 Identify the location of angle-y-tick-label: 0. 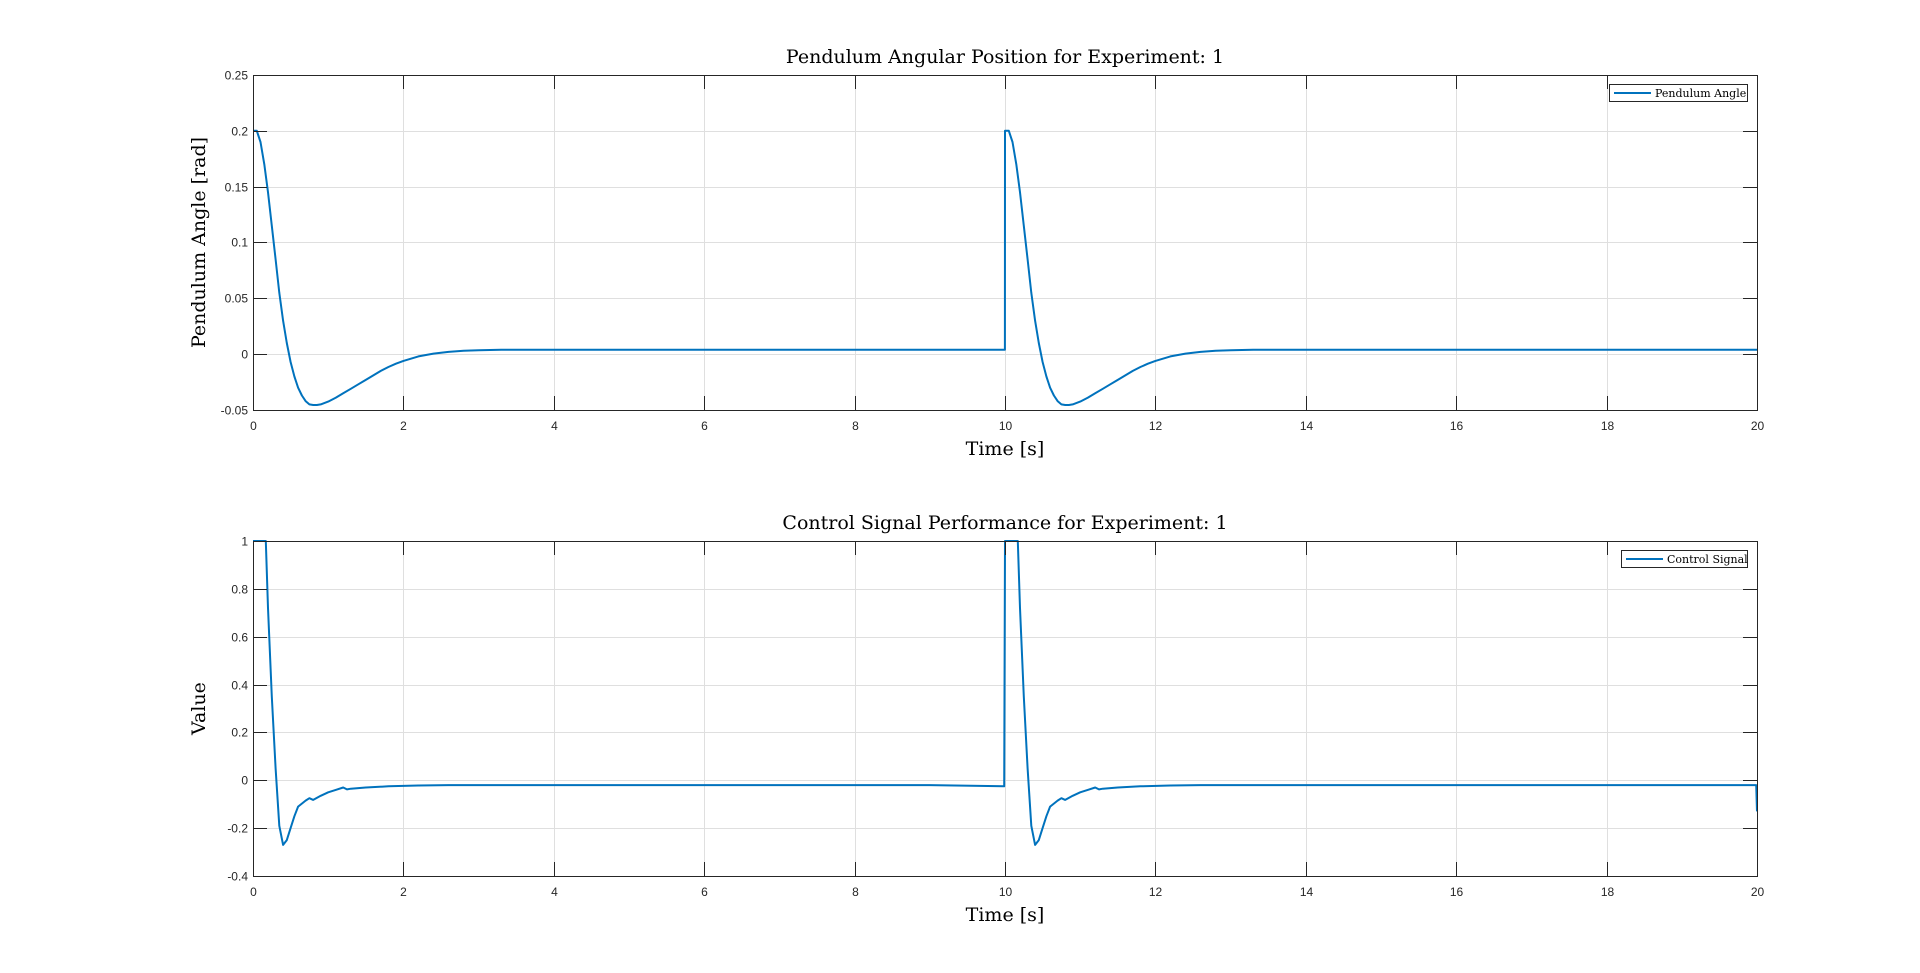
(244, 355).